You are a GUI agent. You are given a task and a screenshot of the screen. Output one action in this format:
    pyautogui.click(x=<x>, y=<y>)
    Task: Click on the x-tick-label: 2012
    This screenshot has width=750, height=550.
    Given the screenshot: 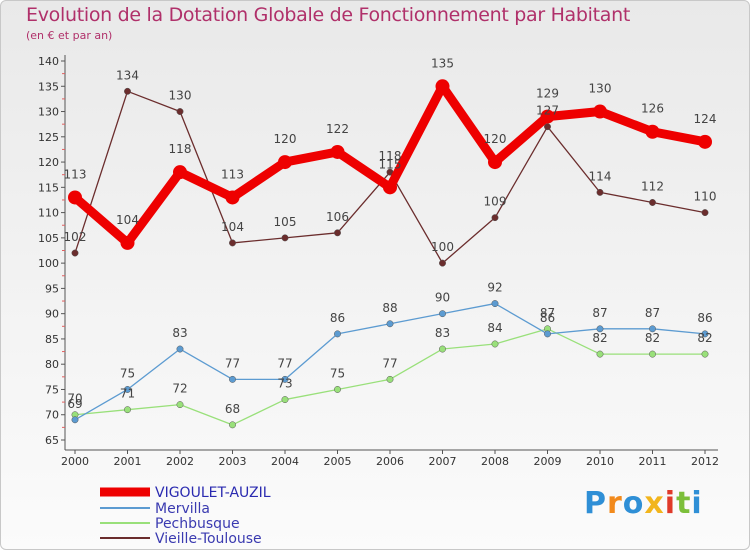 What is the action you would take?
    pyautogui.click(x=705, y=461)
    